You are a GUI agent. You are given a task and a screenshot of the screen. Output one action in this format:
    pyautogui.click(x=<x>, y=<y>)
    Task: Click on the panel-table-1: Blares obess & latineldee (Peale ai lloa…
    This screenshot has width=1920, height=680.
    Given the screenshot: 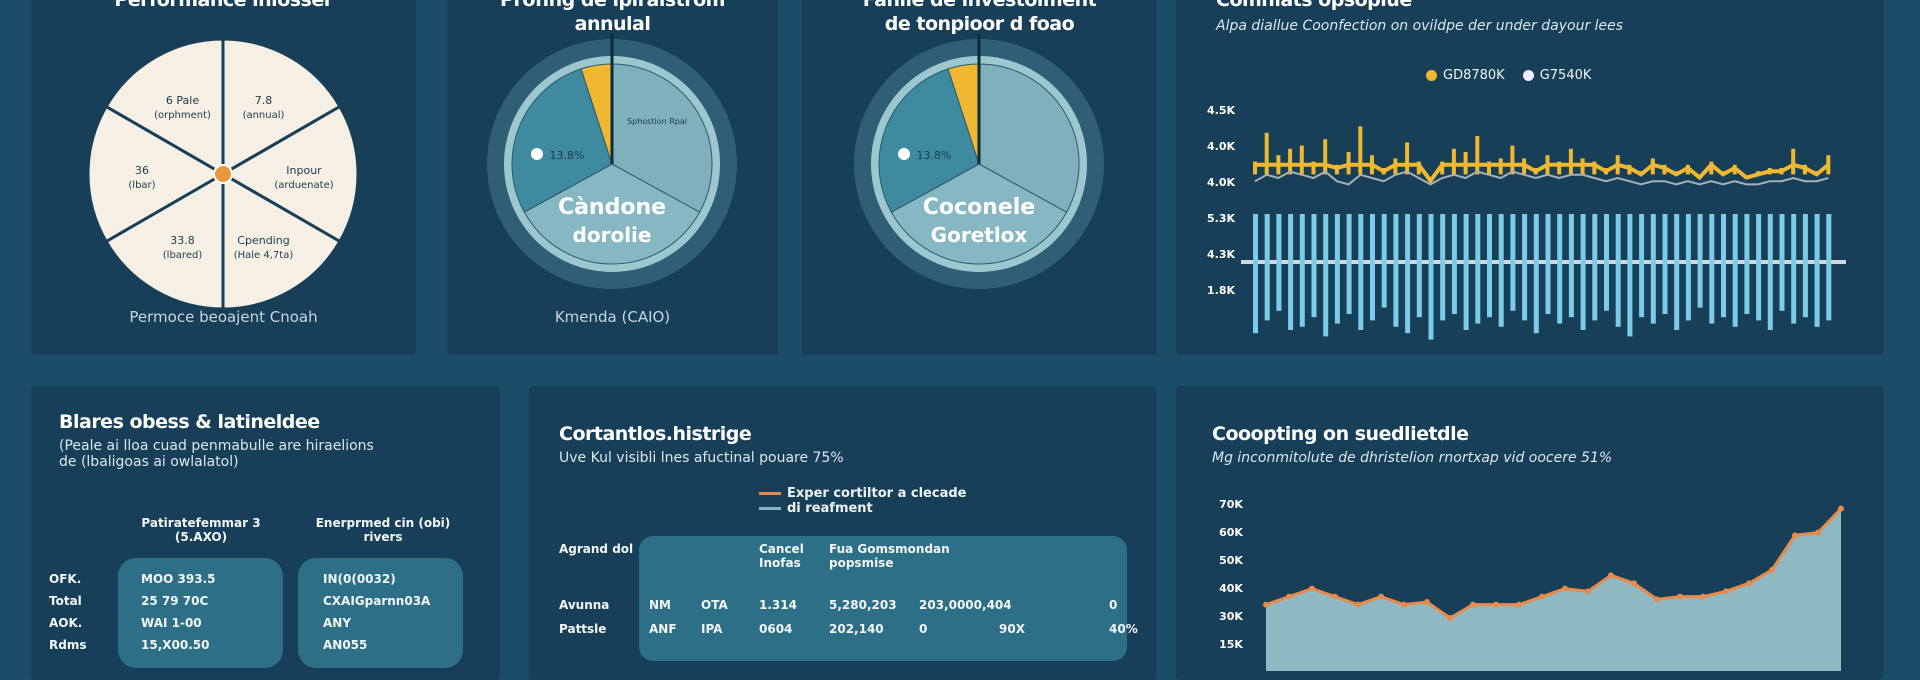 What is the action you would take?
    pyautogui.click(x=265, y=533)
    